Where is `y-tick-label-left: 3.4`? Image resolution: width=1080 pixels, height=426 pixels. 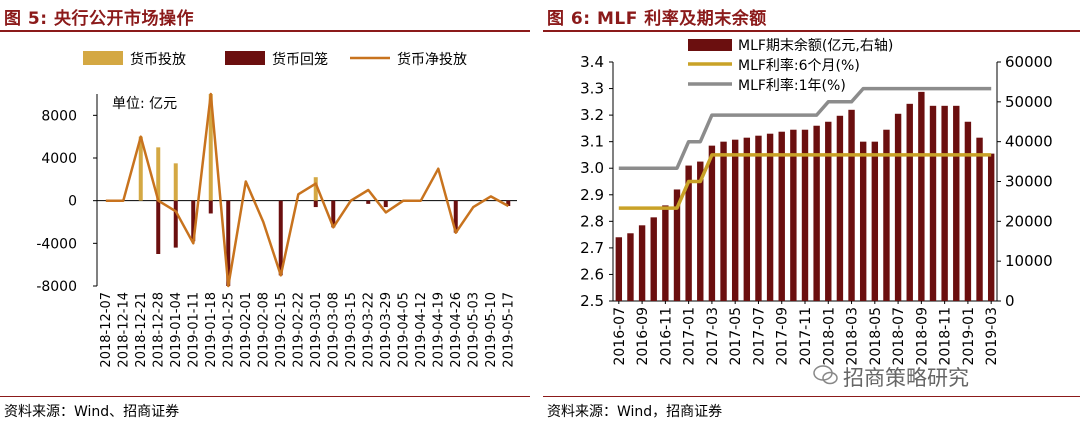
y-tick-label-left: 3.4 is located at coordinates (592, 62).